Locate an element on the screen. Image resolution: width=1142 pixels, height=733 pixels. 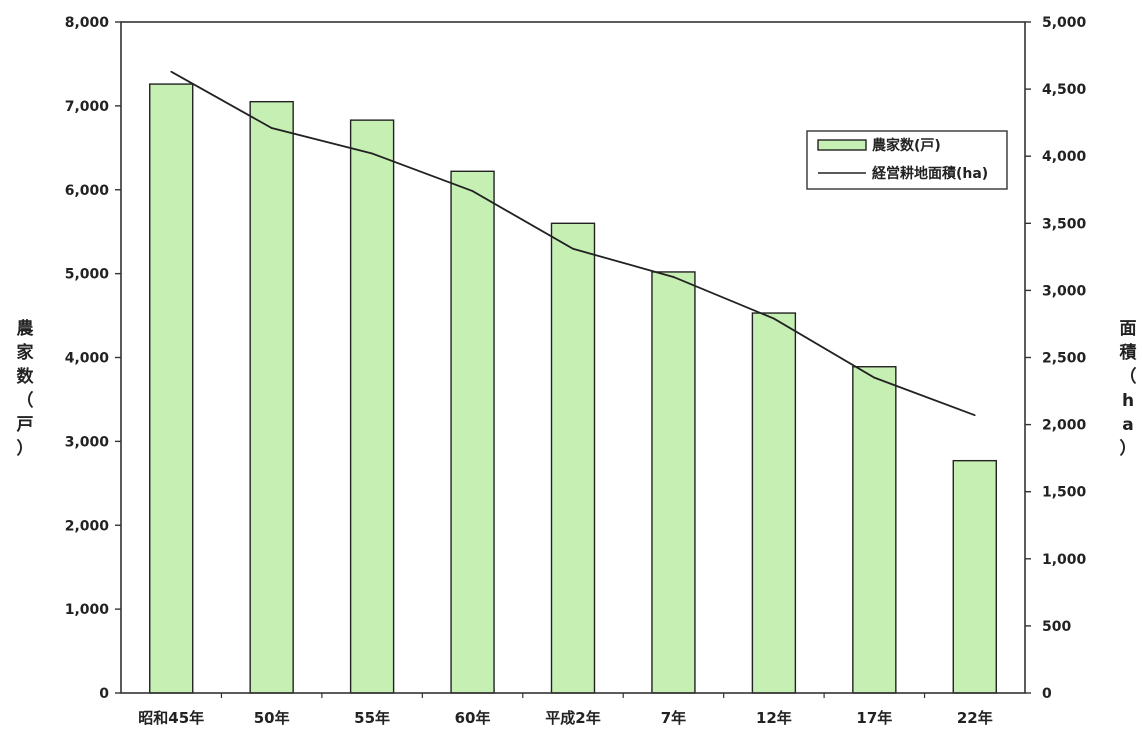
x-axis: 昭和45年 50年 55年 60年 平成2年 7年 12年 17年 22年 is located at coordinates (565, 710).